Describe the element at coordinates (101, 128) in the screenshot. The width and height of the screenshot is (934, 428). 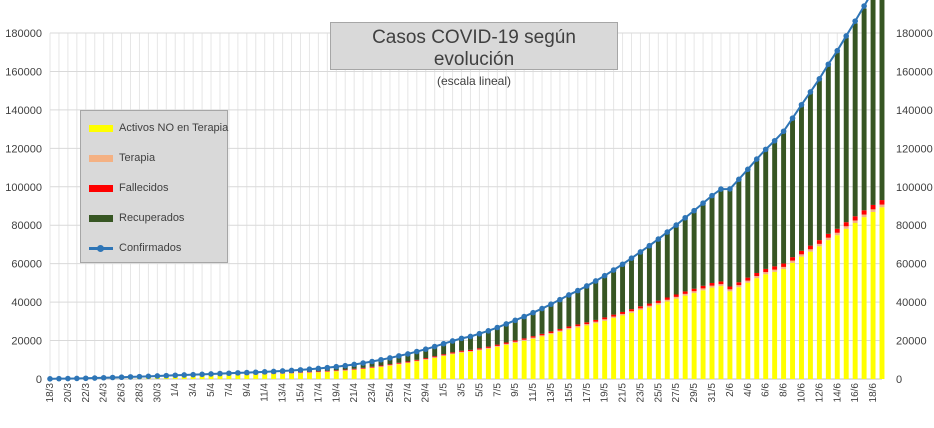
I see `legend-swatch-activos` at that location.